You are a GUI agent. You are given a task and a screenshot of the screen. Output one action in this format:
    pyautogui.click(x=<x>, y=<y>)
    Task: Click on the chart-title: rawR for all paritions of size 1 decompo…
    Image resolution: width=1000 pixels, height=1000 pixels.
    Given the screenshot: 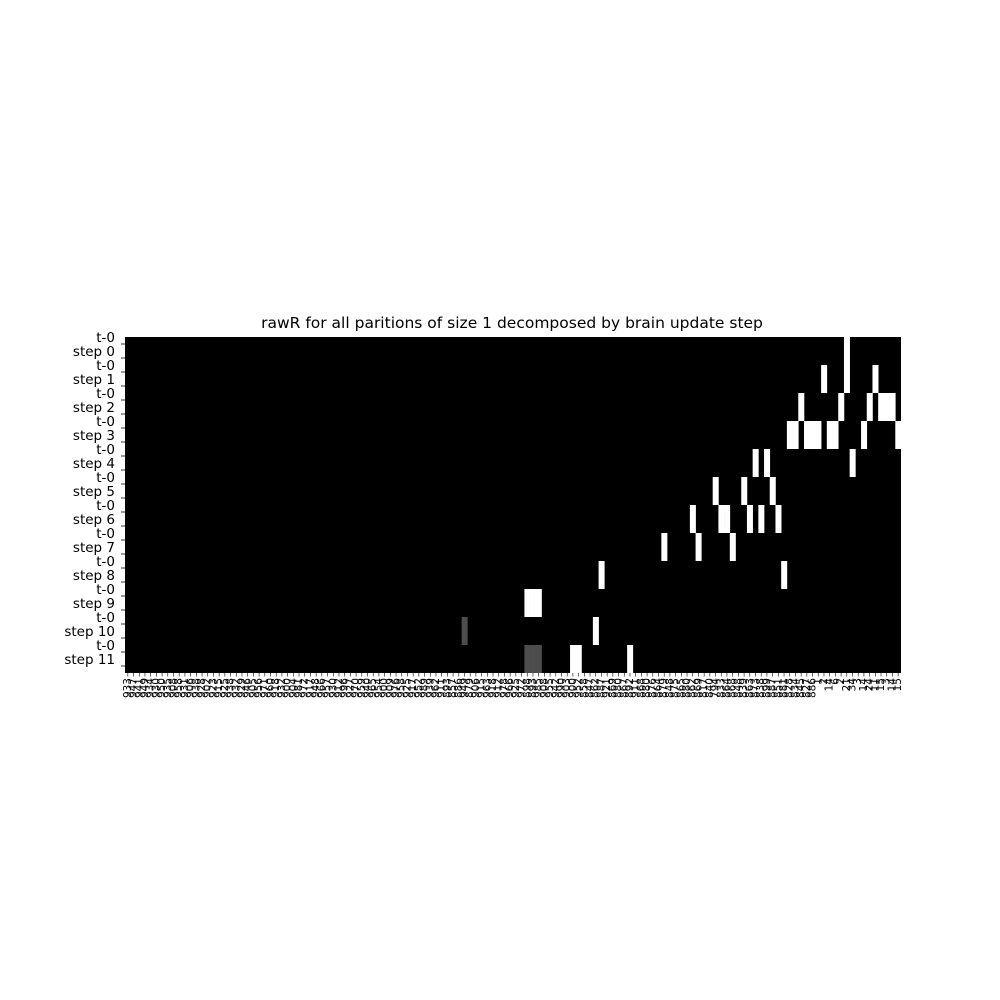 What is the action you would take?
    pyautogui.click(x=512, y=323)
    